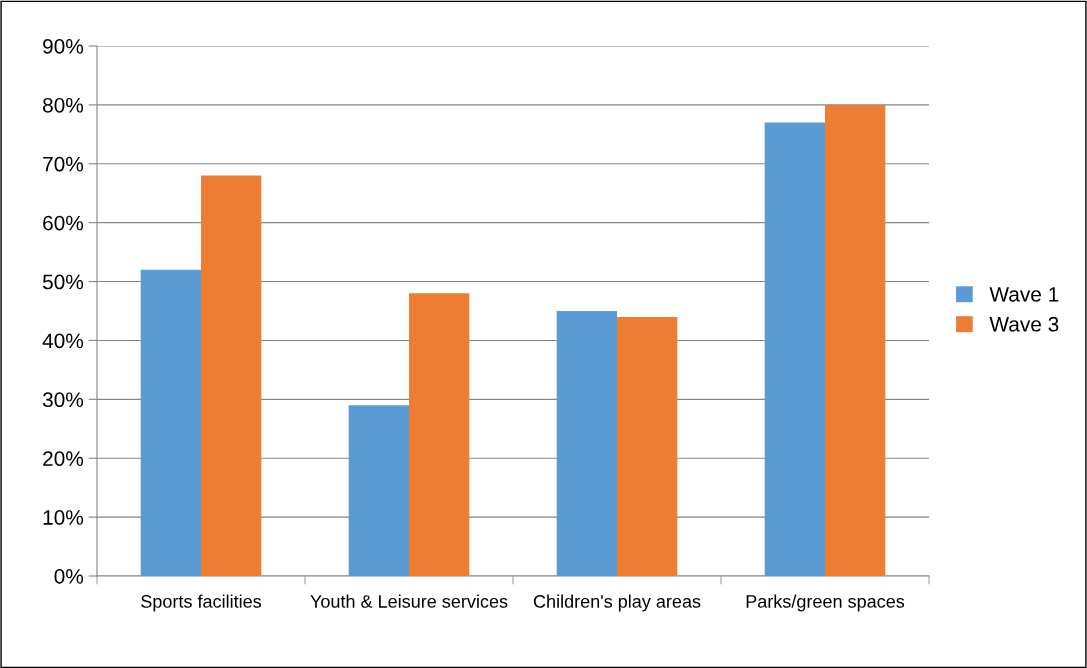  What do you see at coordinates (63, 223) in the screenshot?
I see `y-tick-label: 60%` at bounding box center [63, 223].